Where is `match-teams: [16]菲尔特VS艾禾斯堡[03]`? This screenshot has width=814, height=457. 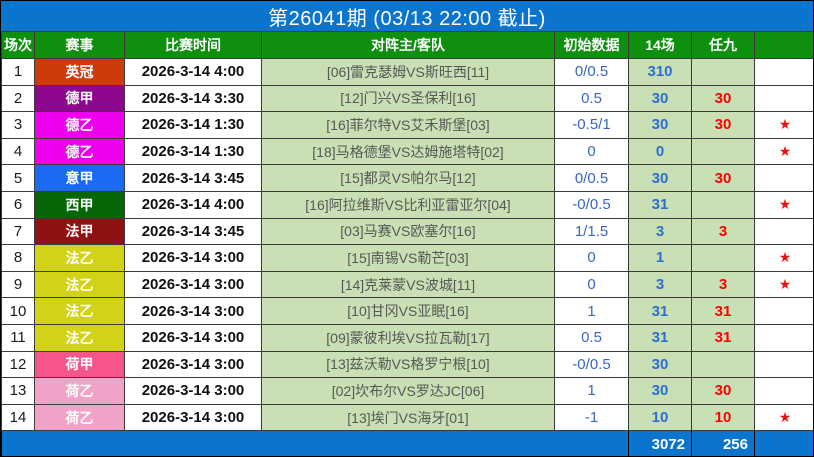 match-teams: [16]菲尔特VS艾禾斯堡[03] is located at coordinates (408, 125).